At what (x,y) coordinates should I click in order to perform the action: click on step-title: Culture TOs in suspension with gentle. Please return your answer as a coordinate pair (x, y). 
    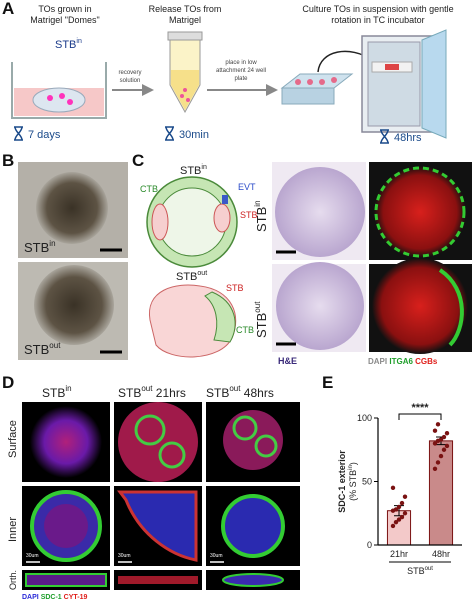
    Looking at the image, I should click on (377, 9).